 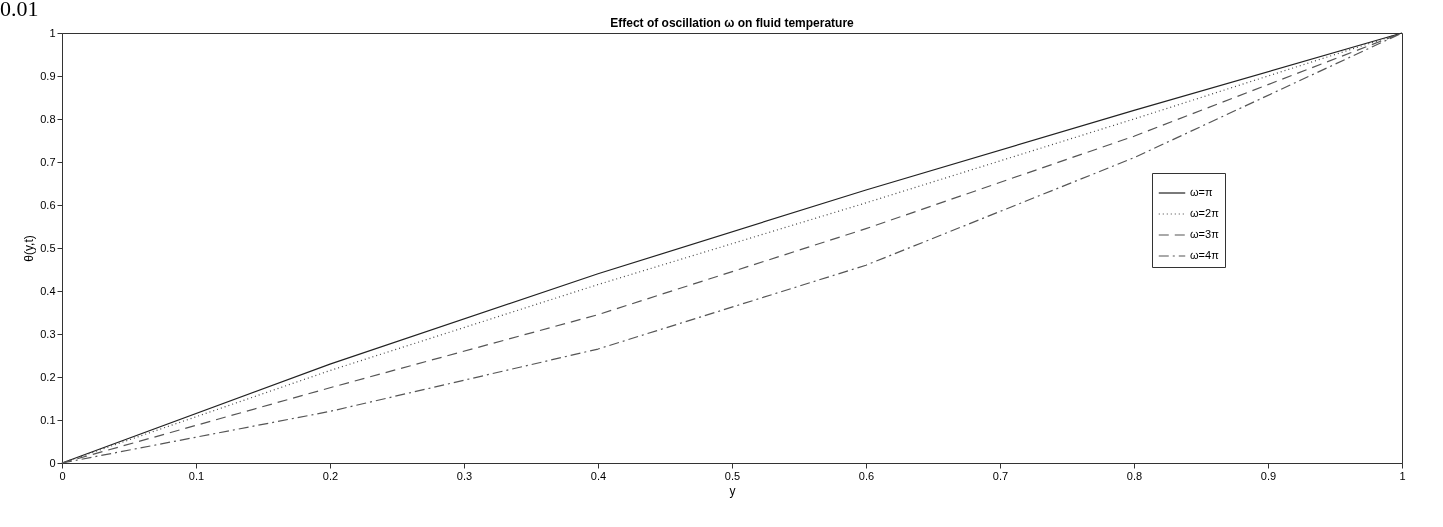 I want to click on legend-label: ω=π, so click(x=1202, y=192).